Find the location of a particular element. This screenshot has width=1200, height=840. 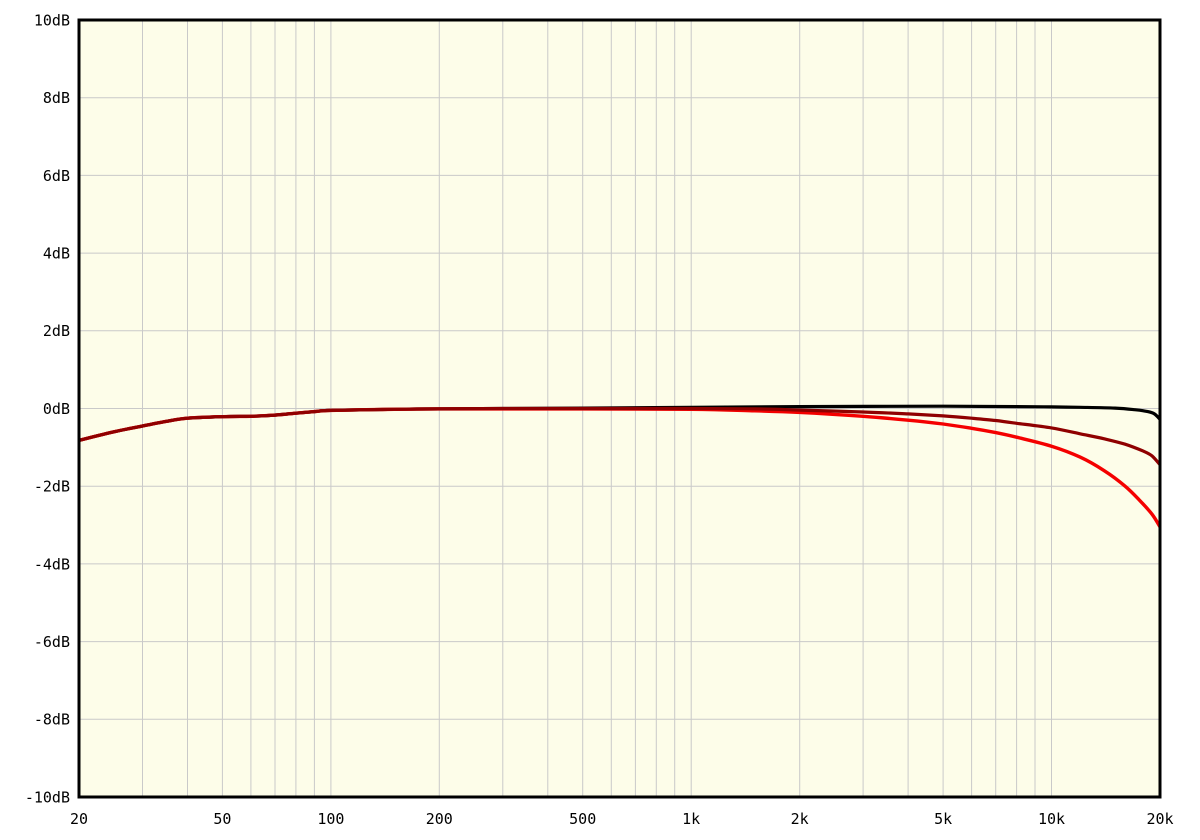

x-tick-label: 20 is located at coordinates (79, 819).